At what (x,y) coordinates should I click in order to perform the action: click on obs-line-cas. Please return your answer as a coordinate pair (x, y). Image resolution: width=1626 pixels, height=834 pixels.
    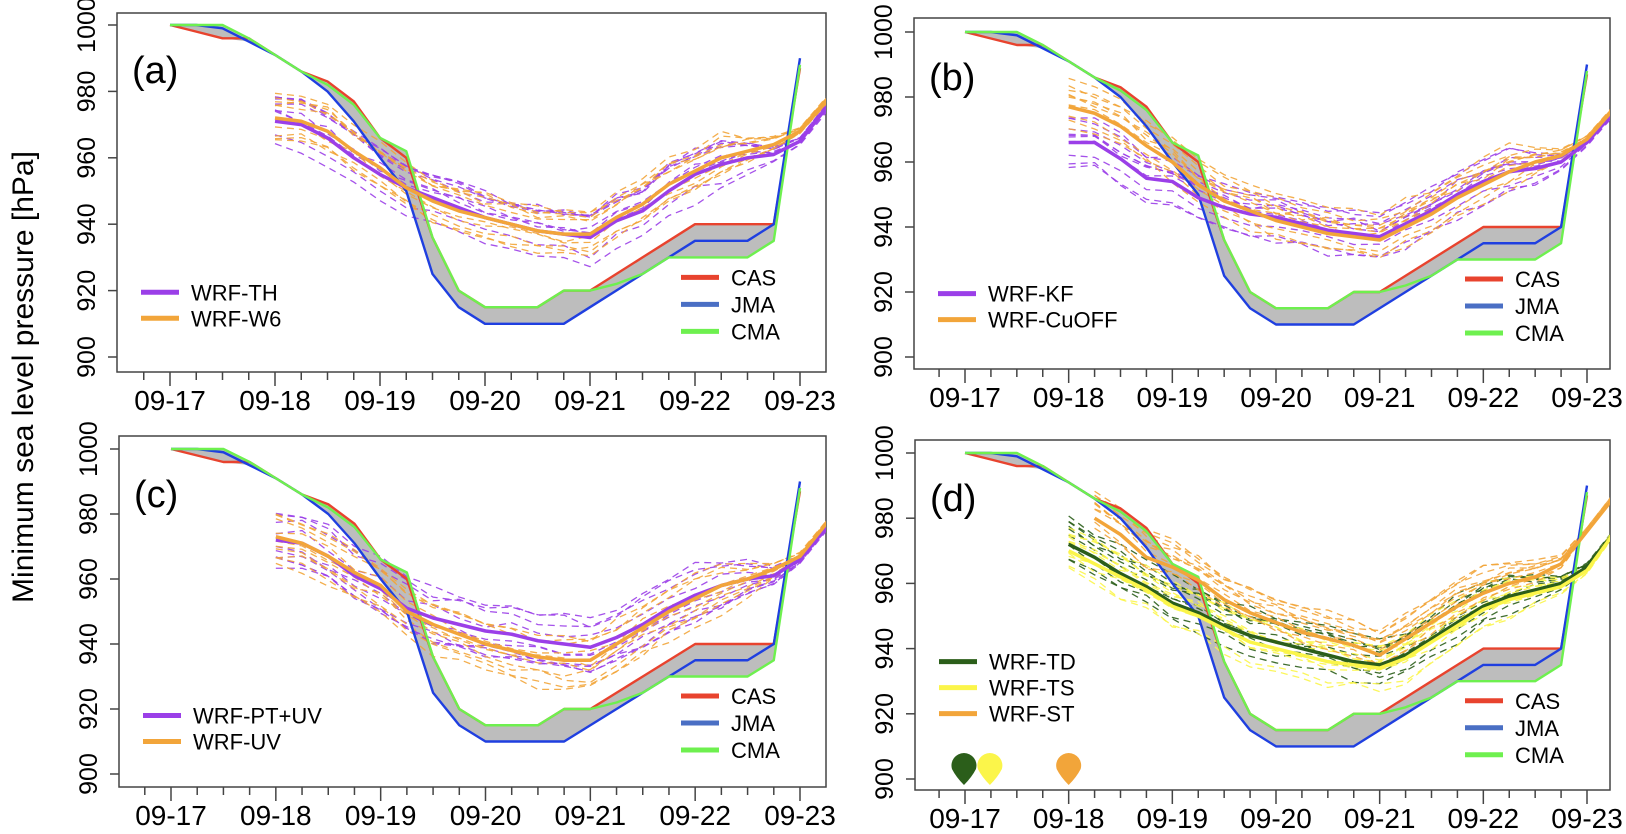
    Looking at the image, I should click on (486, 587).